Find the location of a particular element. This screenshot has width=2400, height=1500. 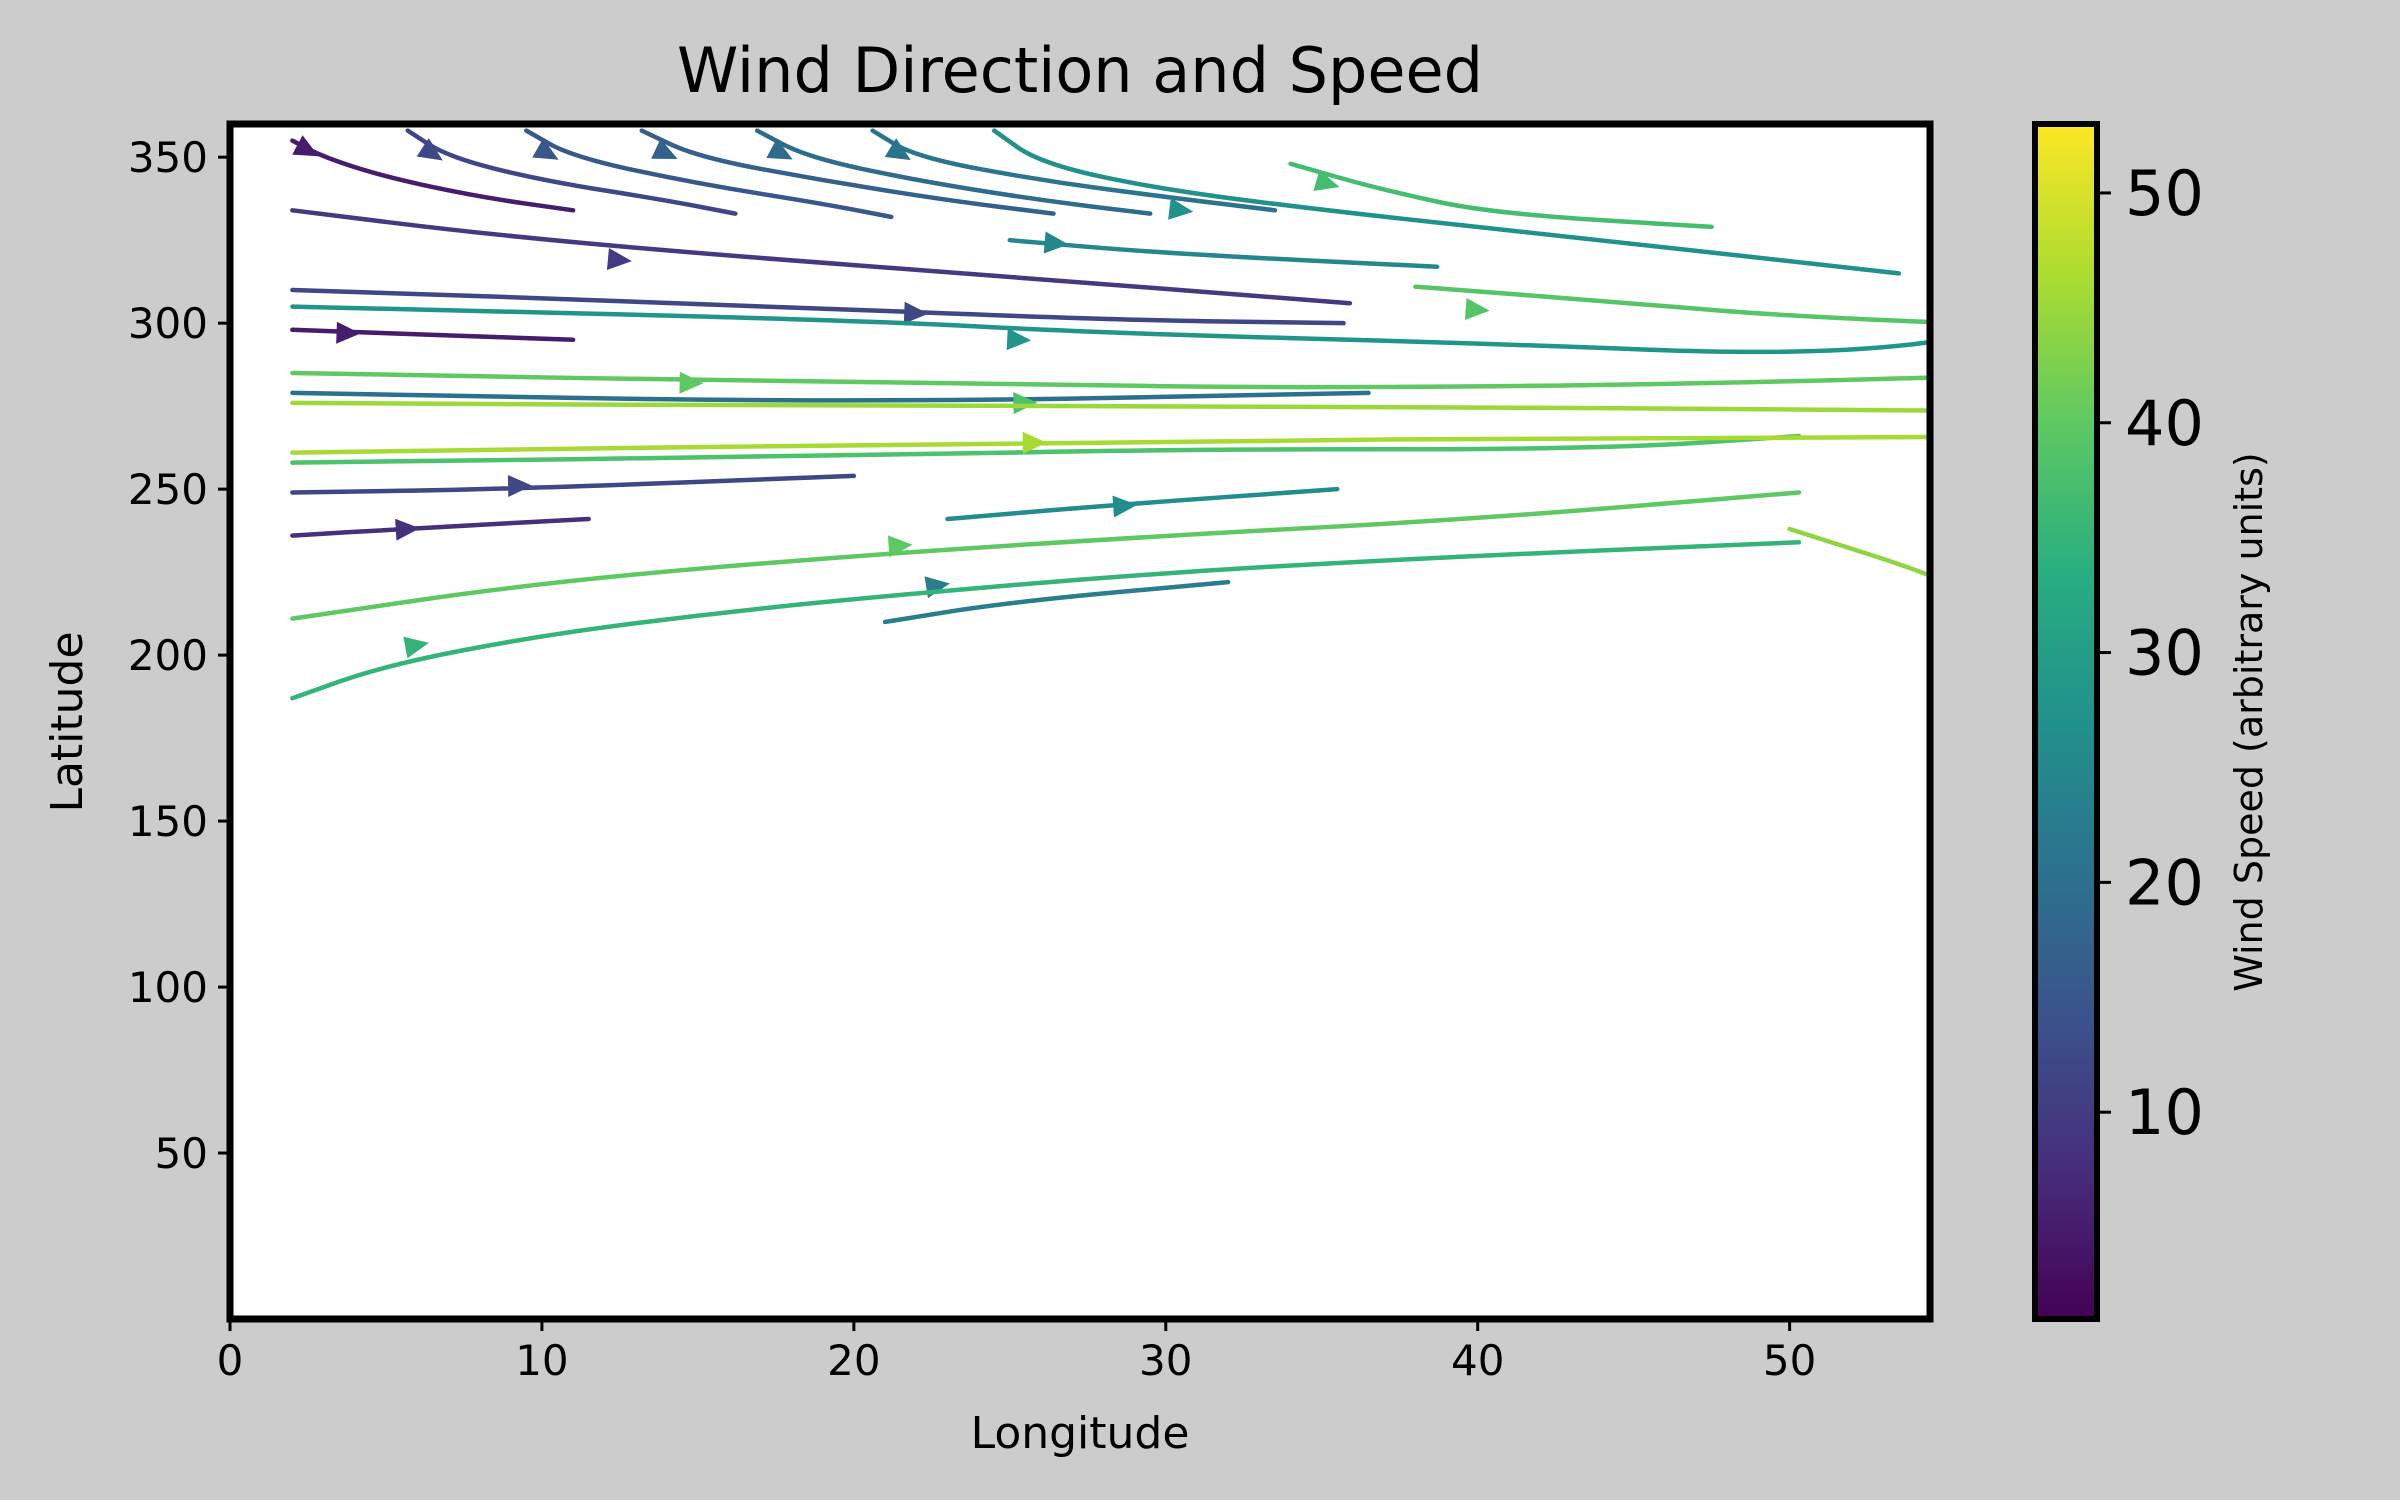

y-tick-label: 200 is located at coordinates (168, 655).